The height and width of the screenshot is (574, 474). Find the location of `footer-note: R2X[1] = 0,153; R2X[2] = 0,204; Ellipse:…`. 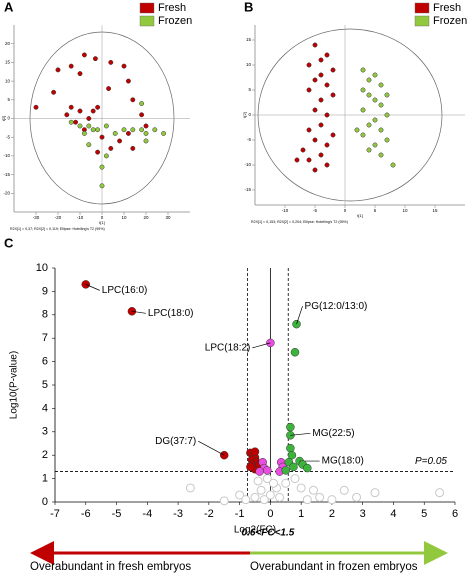

footer-note: R2X[1] = 0,153; R2X[2] = 0,204; Ellipse:… is located at coordinates (299, 222).